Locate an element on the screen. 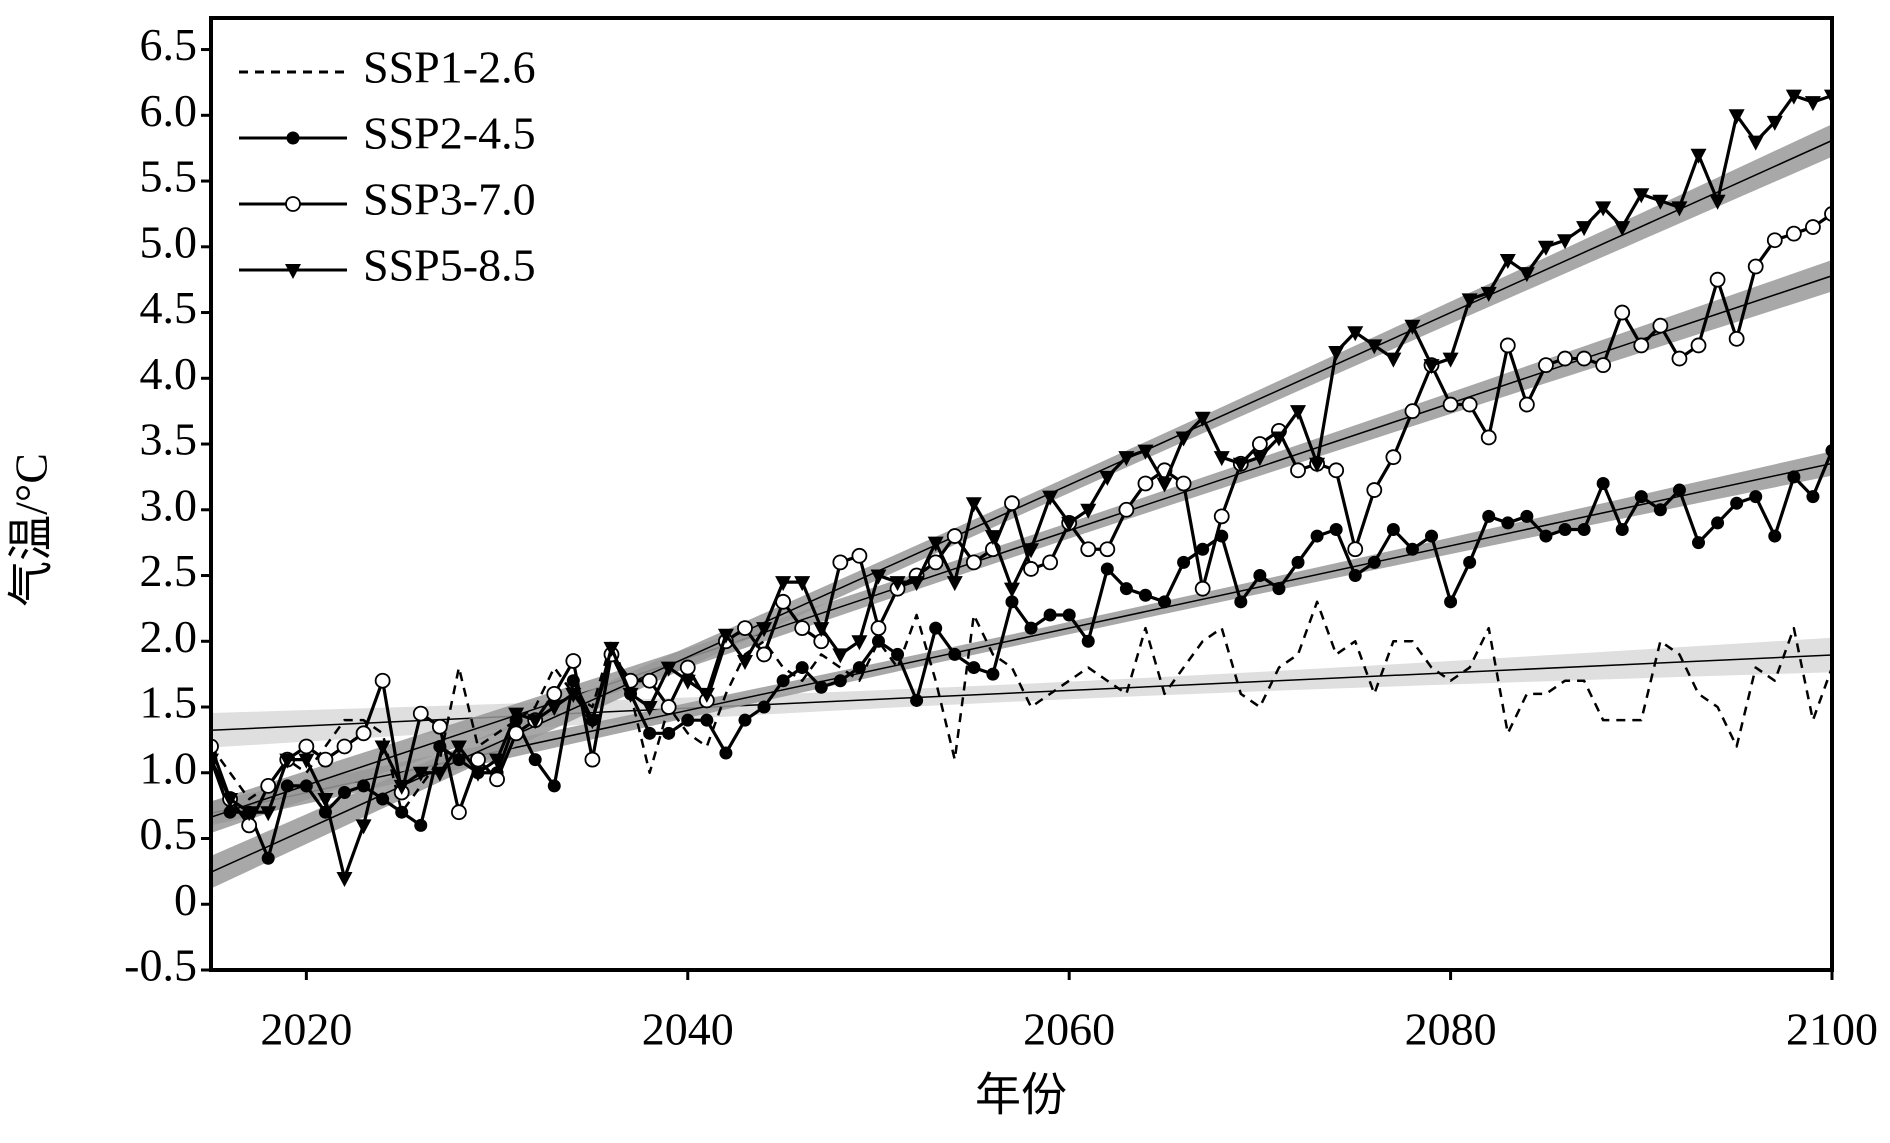 The width and height of the screenshot is (1890, 1143). y-tick-label: 2.5 is located at coordinates (169, 570).